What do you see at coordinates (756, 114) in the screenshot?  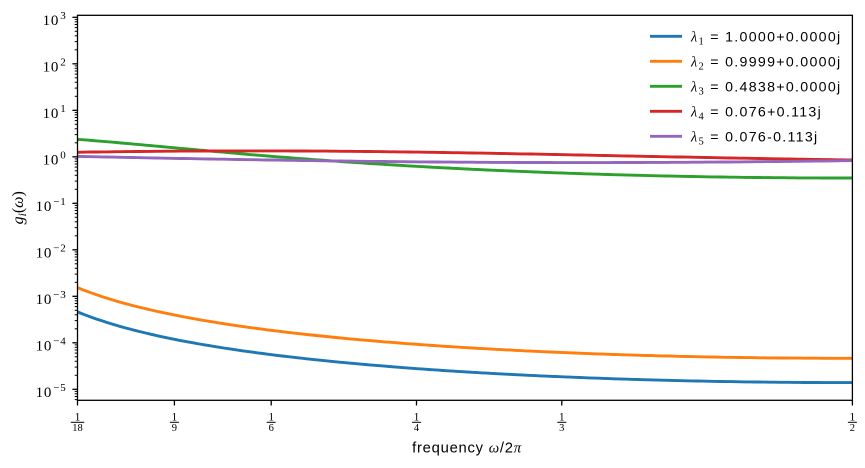 I see `svg-text: λ4 = 0.076+0.113j` at bounding box center [756, 114].